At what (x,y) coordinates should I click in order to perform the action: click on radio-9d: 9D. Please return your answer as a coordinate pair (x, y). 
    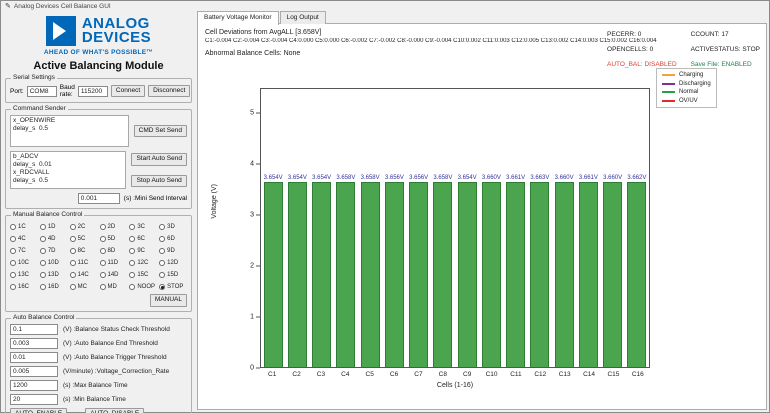
    Looking at the image, I should click on (173, 251).